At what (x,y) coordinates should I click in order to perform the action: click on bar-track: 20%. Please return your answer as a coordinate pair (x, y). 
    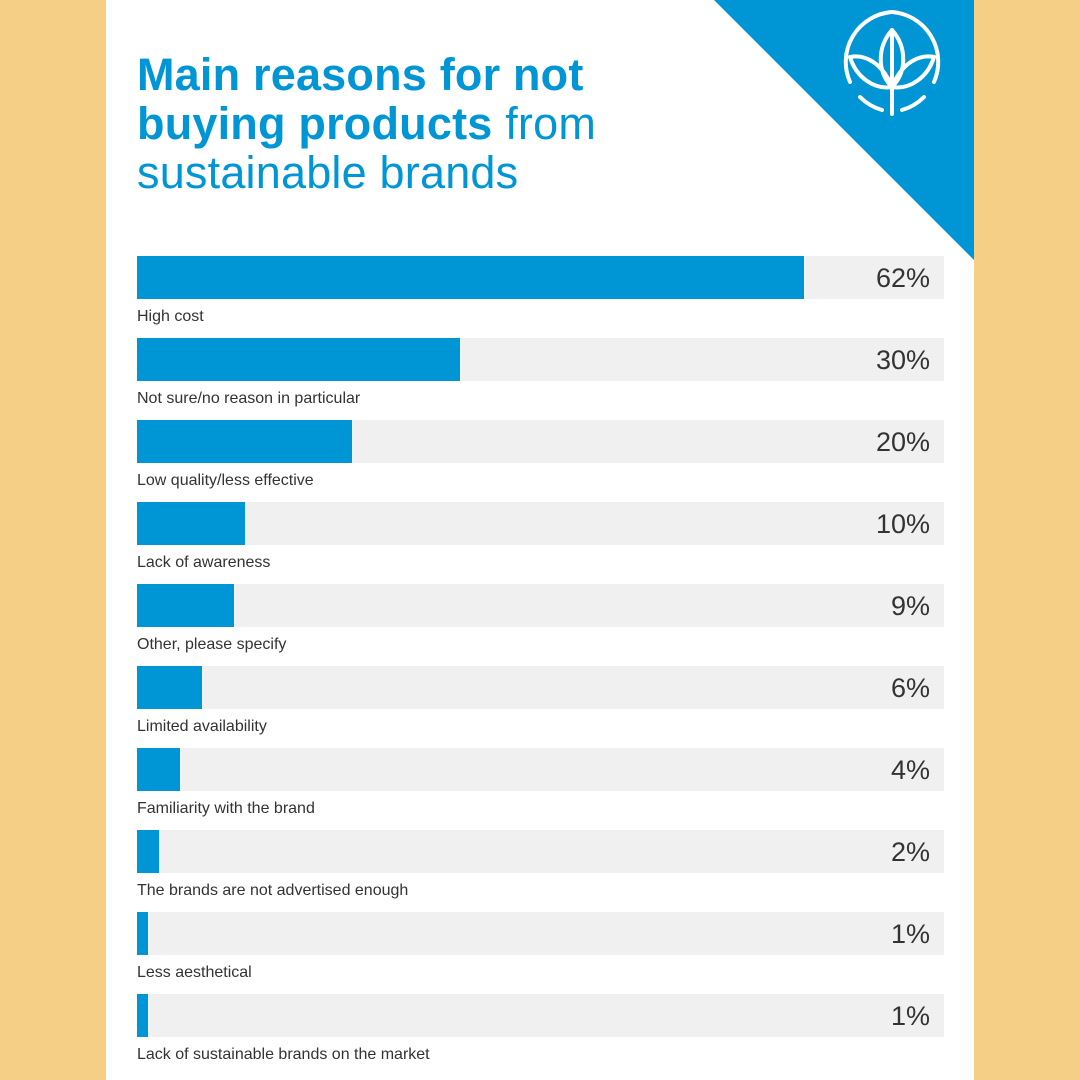
    Looking at the image, I should click on (540, 441).